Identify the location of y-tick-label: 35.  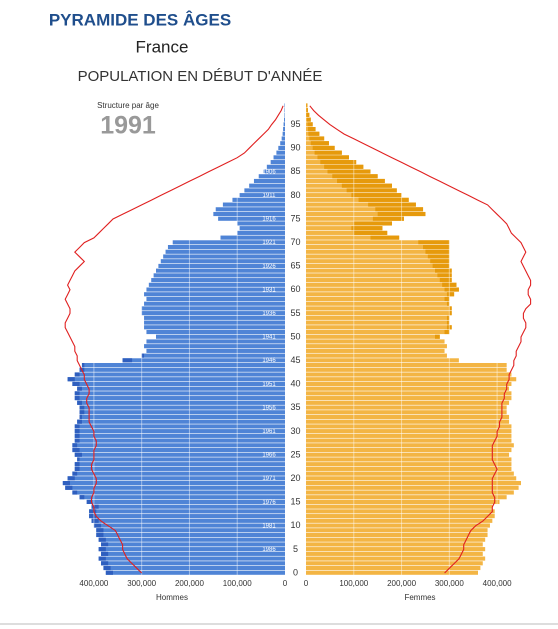
(295, 407).